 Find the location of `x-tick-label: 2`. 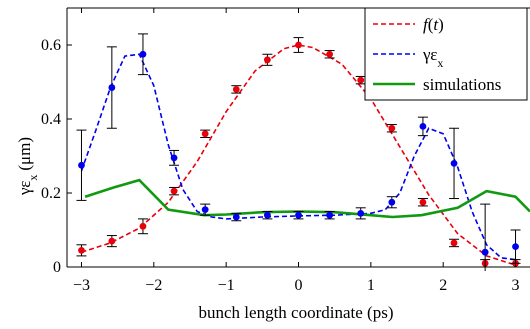

x-tick-label: 2 is located at coordinates (443, 285).